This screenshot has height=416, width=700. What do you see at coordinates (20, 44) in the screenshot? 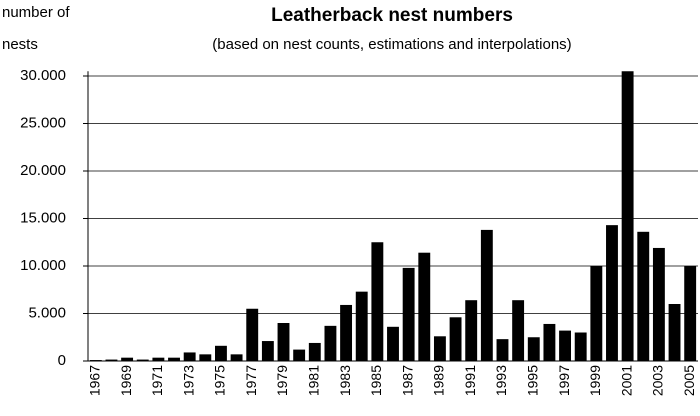
I see `y-axis-title: nests` at bounding box center [20, 44].